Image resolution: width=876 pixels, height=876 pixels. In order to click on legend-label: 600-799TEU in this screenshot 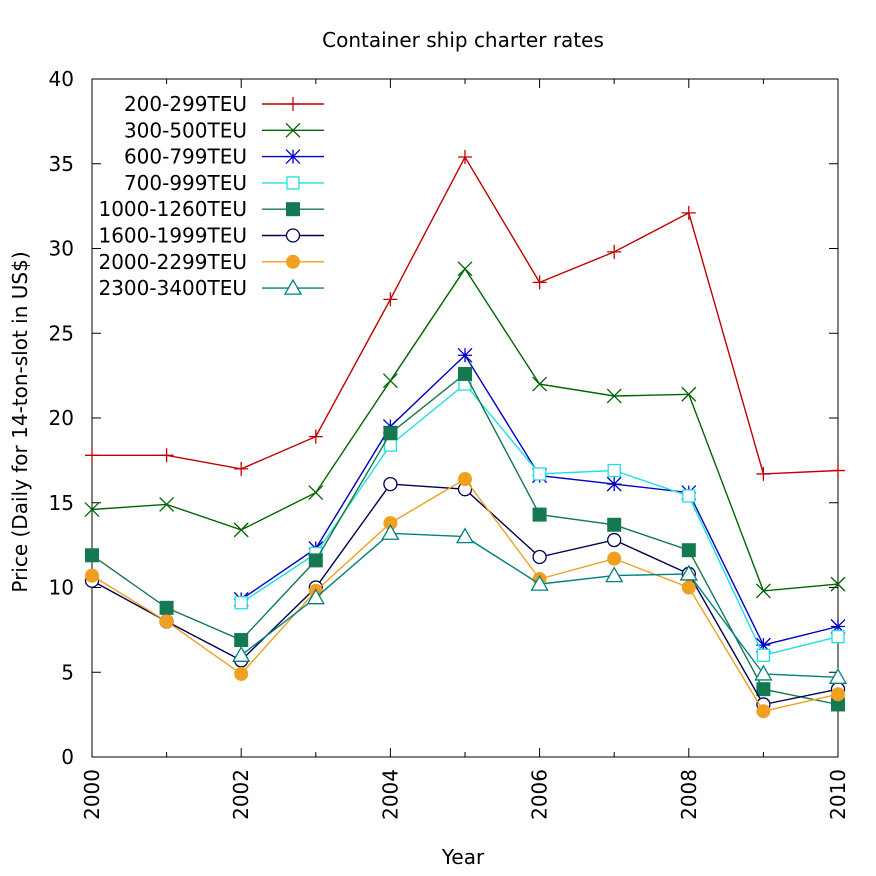, I will do `click(185, 157)`.